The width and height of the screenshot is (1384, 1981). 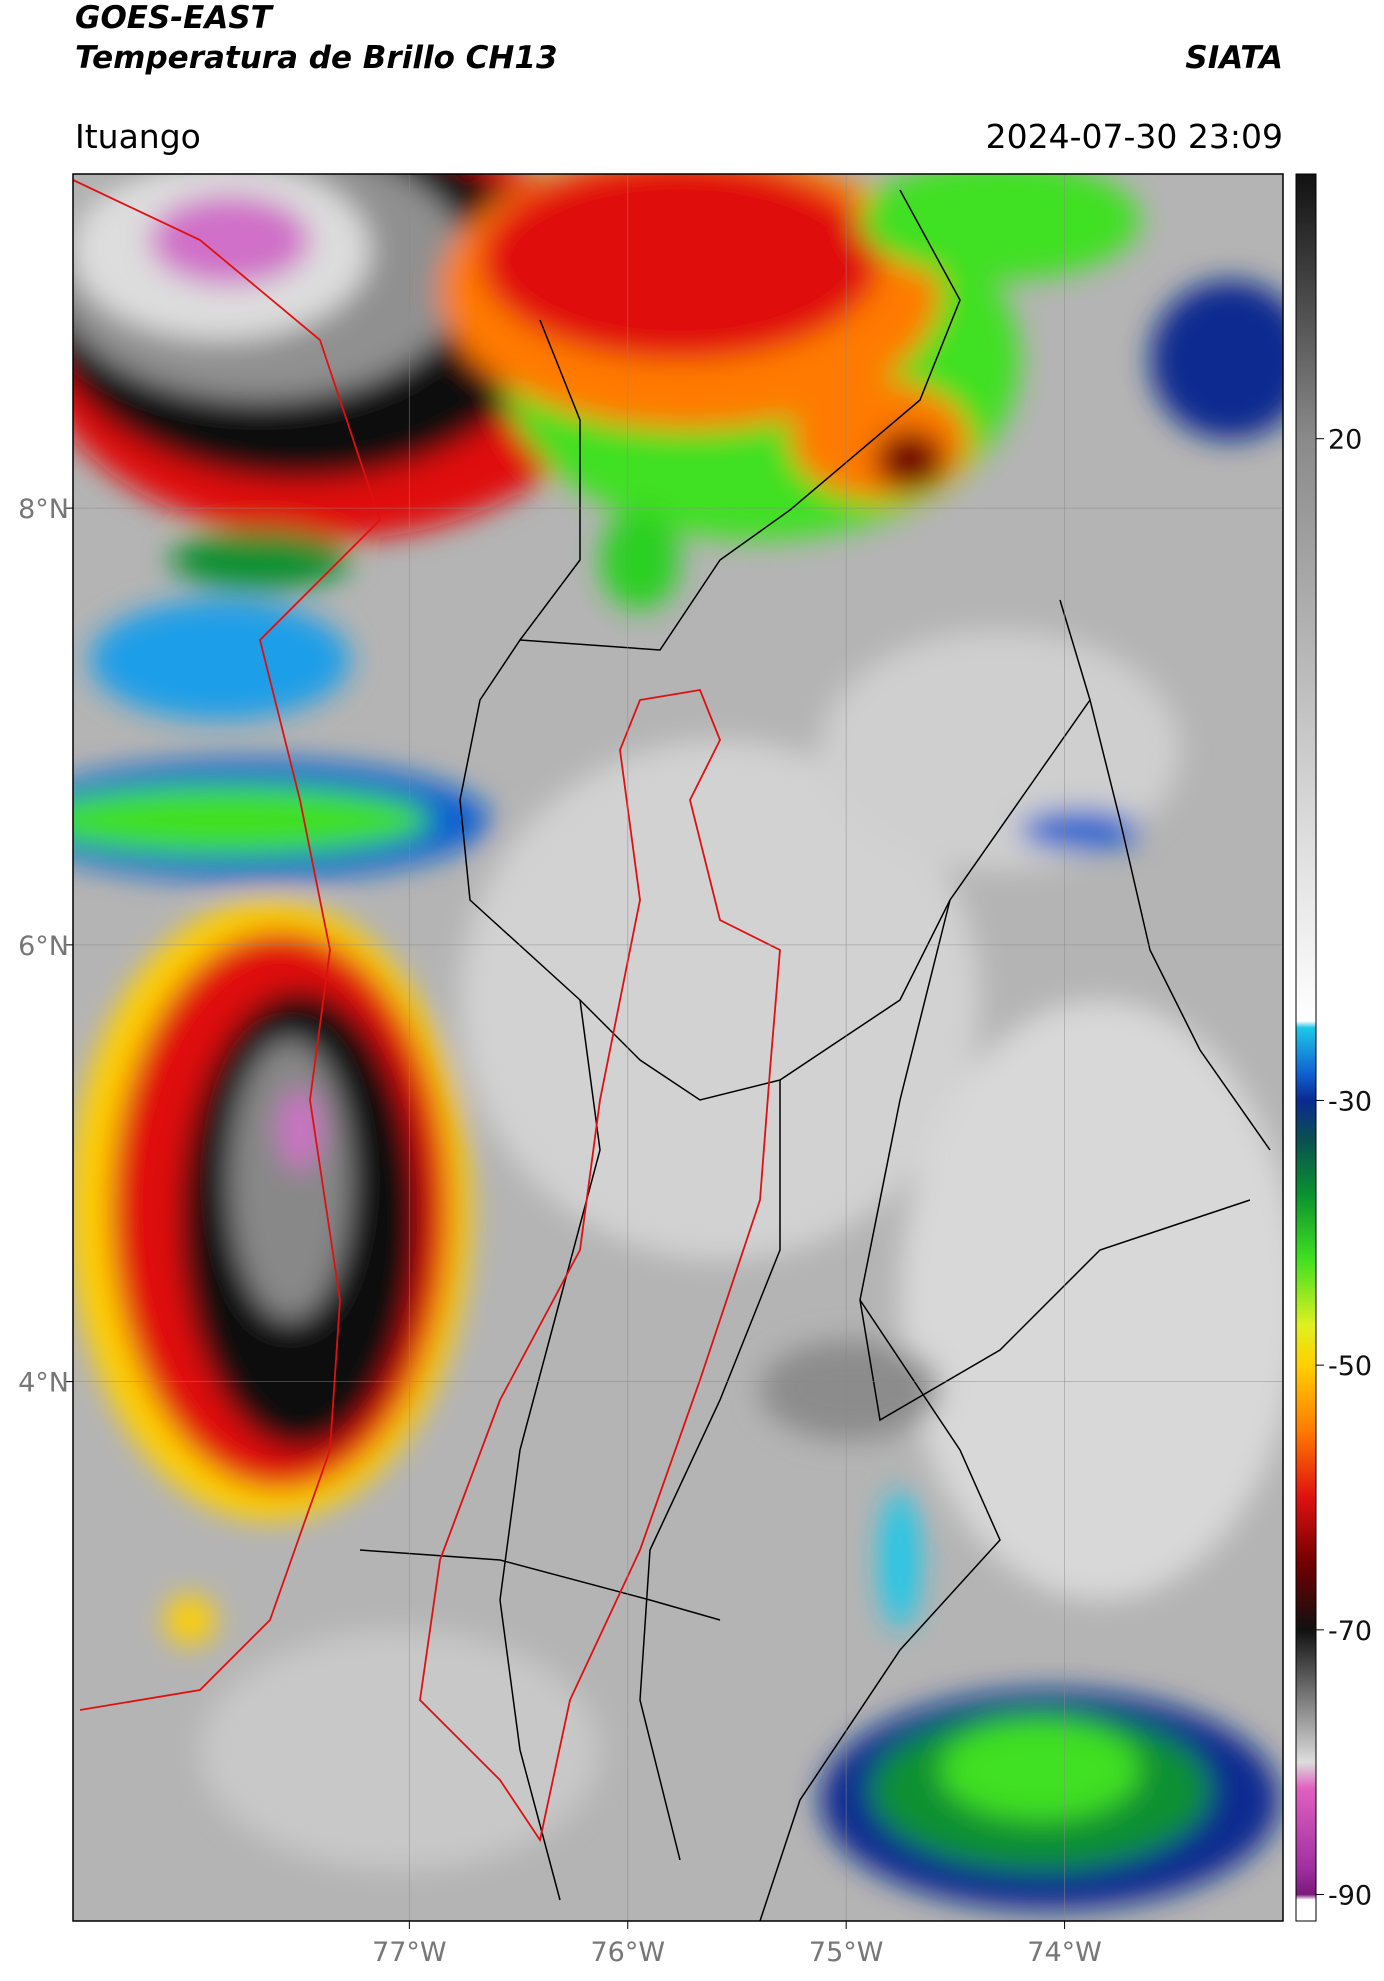 I want to click on subtitle: Temperatura de Brillo CH13, so click(x=316, y=58).